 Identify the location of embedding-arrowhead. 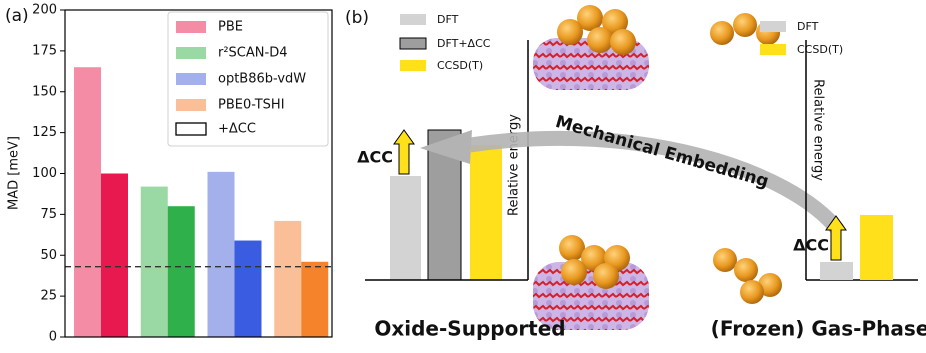
(446, 147).